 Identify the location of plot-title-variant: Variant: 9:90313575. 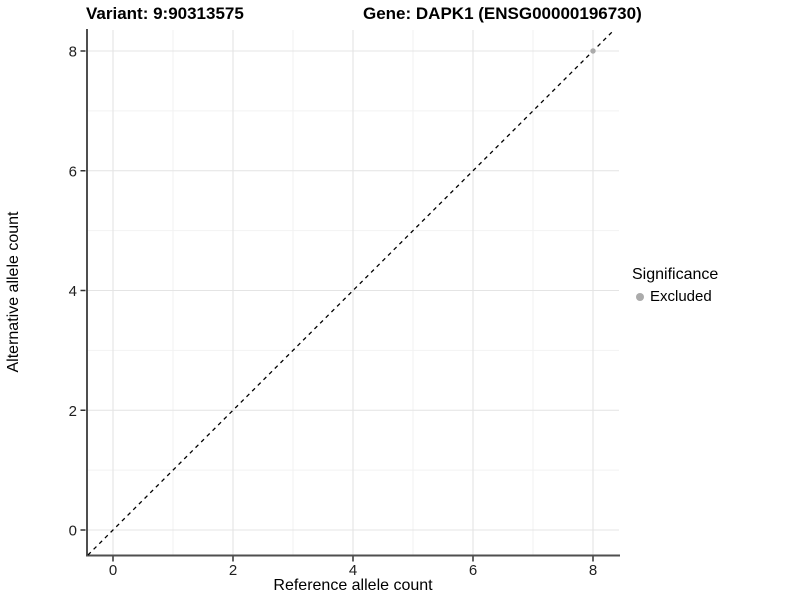
(165, 13).